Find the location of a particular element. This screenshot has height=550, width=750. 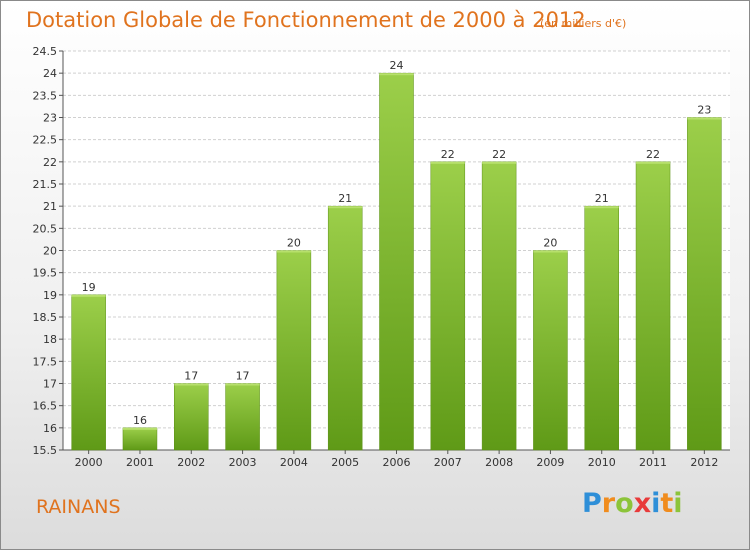

x-tick-label: 2006 is located at coordinates (397, 462).